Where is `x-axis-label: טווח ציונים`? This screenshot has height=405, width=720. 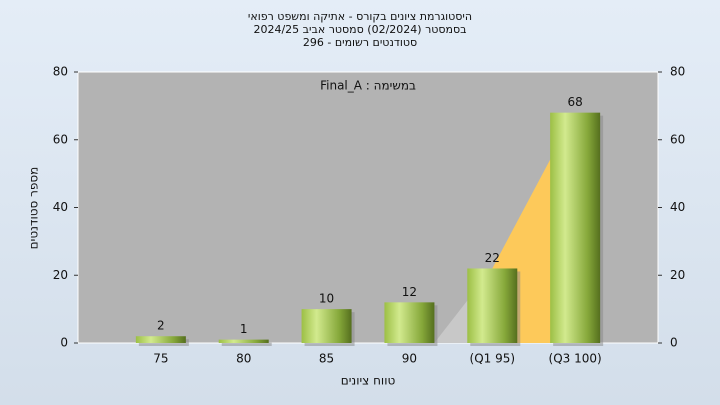
x-axis-label: טווח ציונים is located at coordinates (368, 381).